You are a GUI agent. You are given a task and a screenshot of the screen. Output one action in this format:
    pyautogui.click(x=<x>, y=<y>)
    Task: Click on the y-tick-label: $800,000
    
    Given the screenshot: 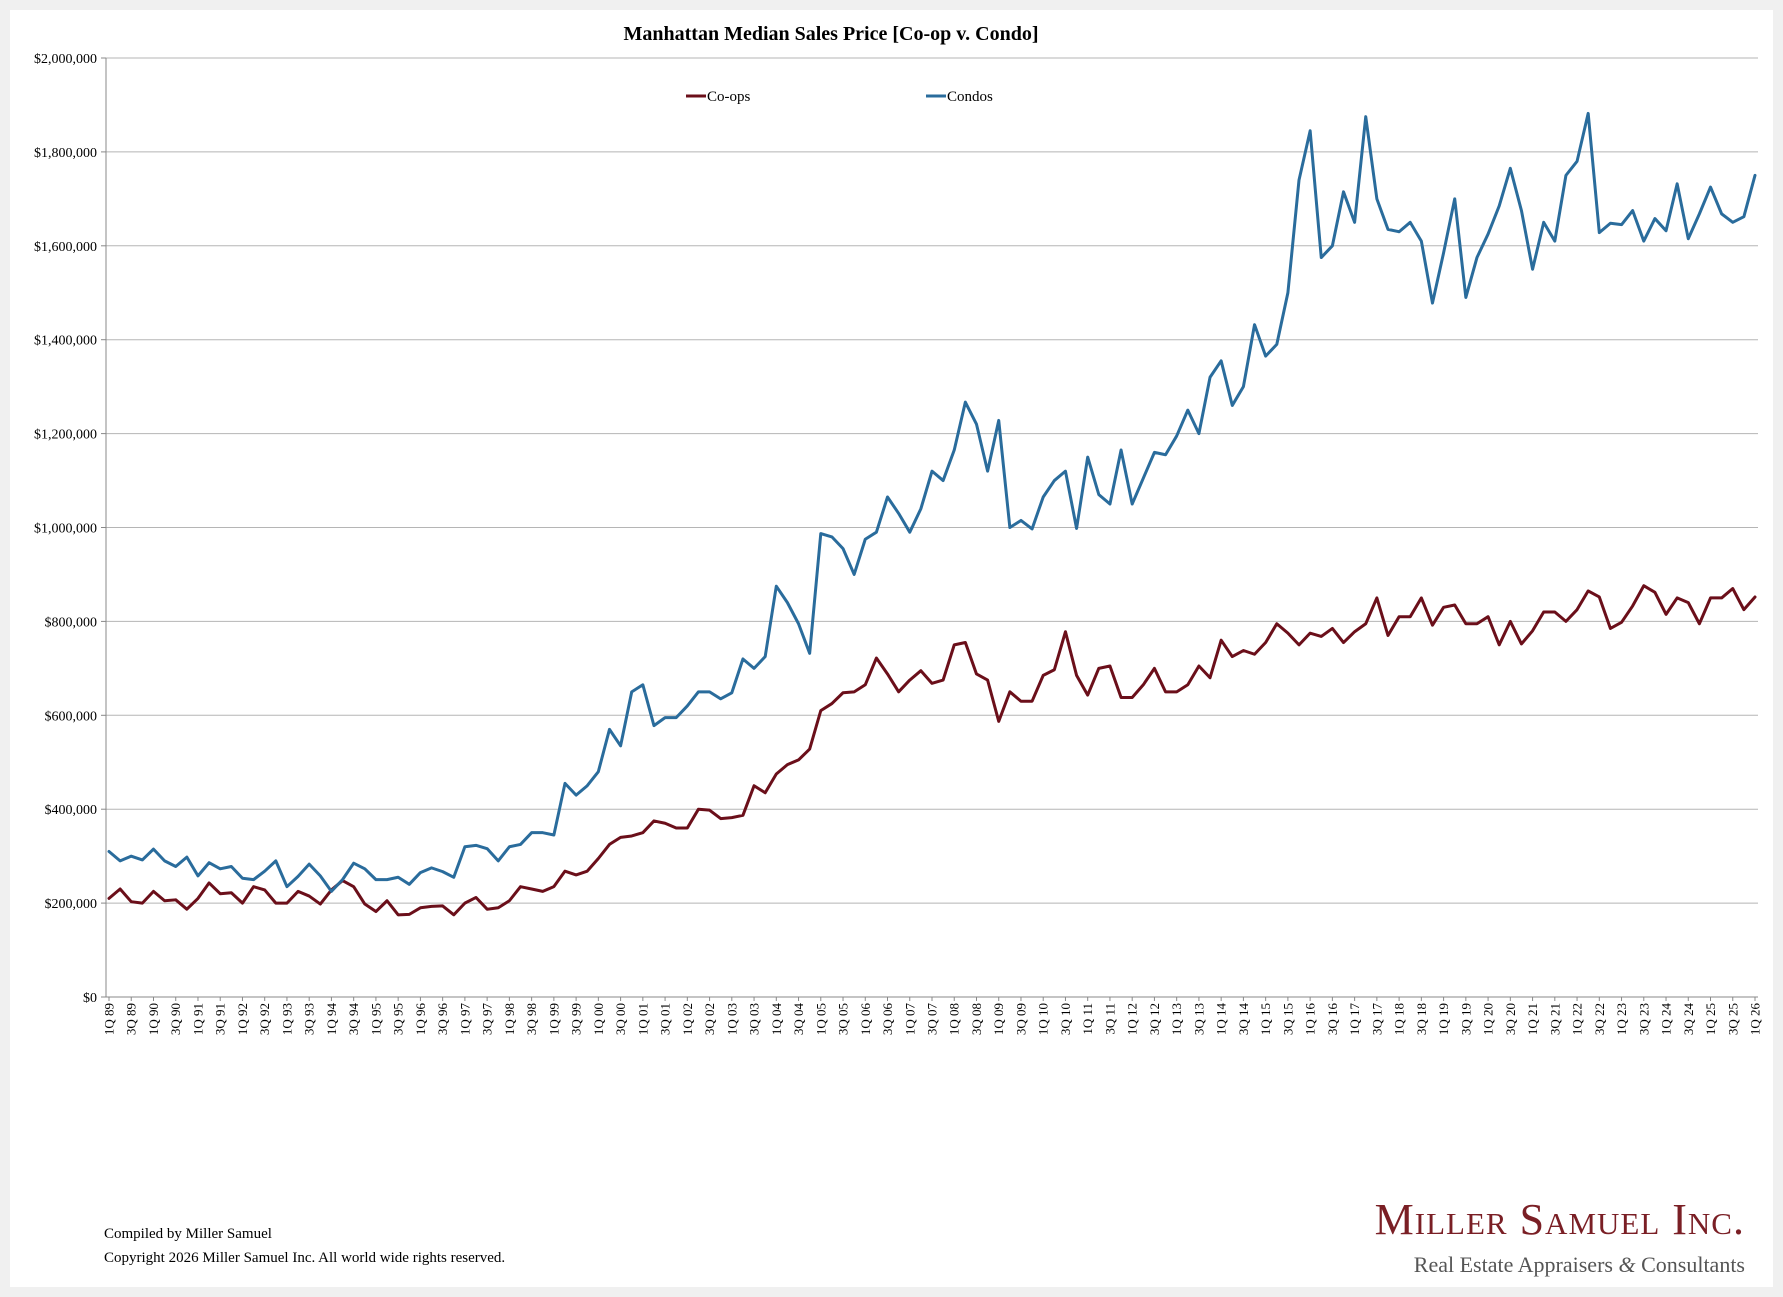 What is the action you would take?
    pyautogui.click(x=71, y=622)
    